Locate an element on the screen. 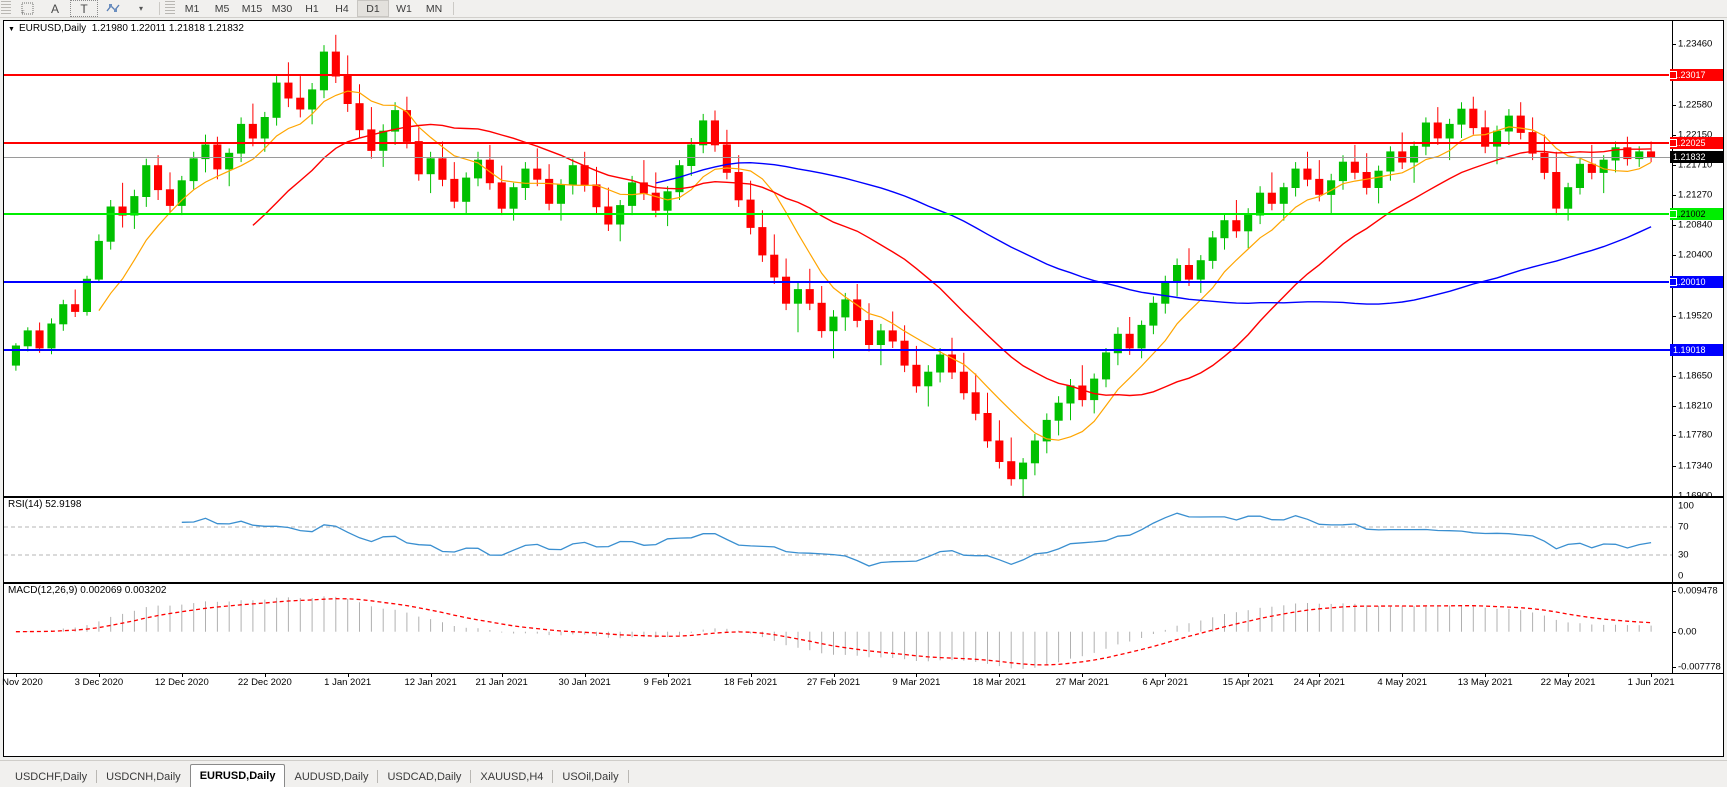 The height and width of the screenshot is (787, 1727). chart-tab-usdcnh: USDCNH,Daily is located at coordinates (143, 777).